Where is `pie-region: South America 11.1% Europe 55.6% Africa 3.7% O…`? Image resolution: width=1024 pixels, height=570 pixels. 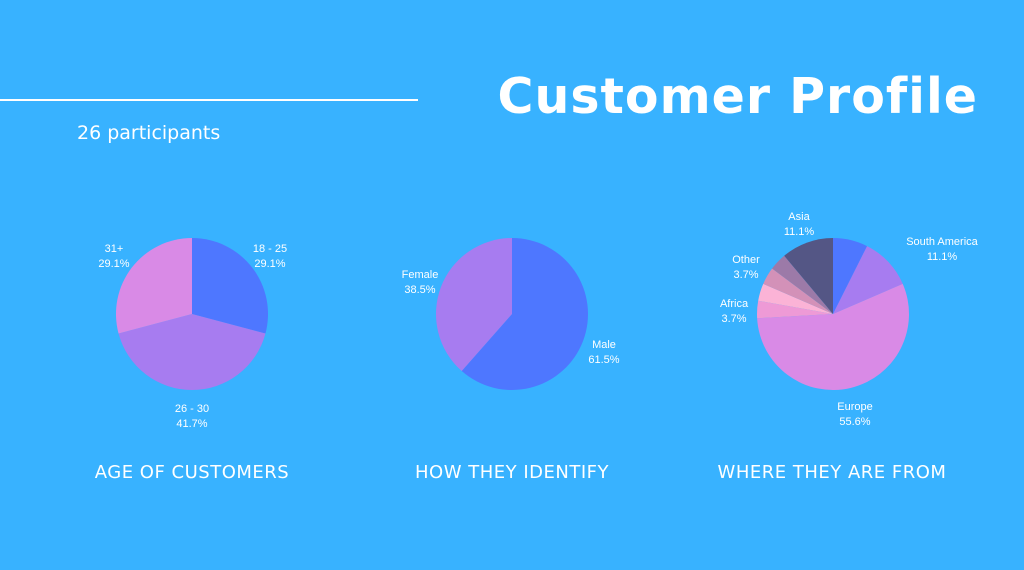
pie-region: South America 11.1% Europe 55.6% Africa 3.7% O… is located at coordinates (849, 319).